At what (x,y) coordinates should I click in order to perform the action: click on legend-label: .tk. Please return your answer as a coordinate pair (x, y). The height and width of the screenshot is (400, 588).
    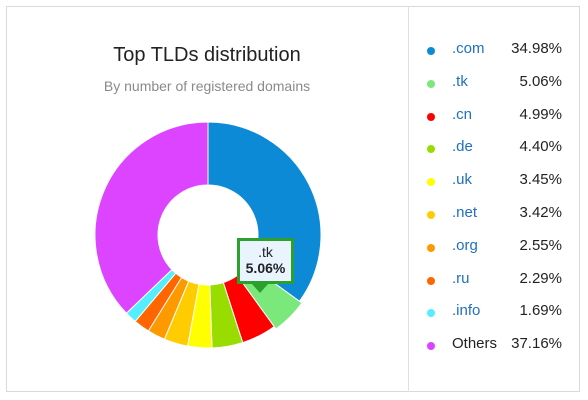
    Looking at the image, I should click on (460, 81).